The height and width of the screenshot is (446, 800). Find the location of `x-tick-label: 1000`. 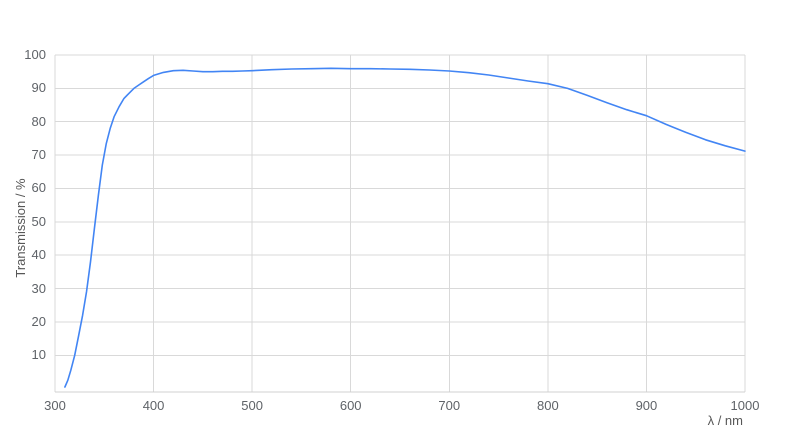

x-tick-label: 1000 is located at coordinates (745, 405).